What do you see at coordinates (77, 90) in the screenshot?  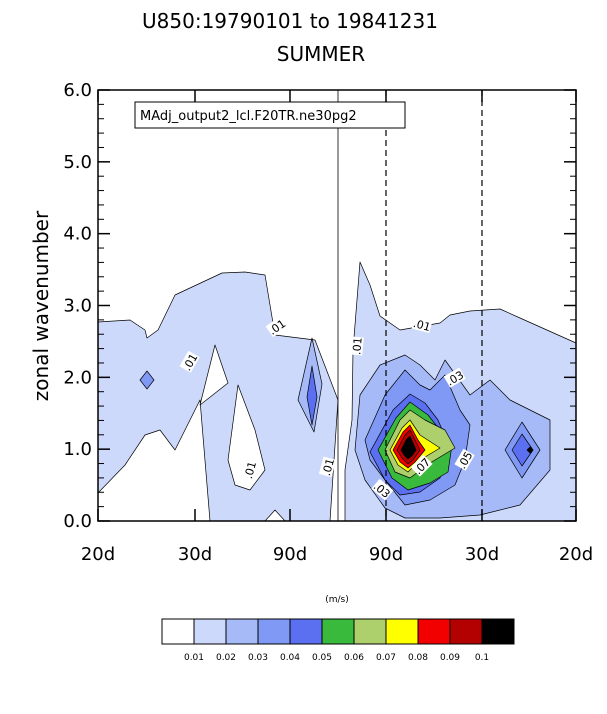 I see `y-tick-label: 6.0` at bounding box center [77, 90].